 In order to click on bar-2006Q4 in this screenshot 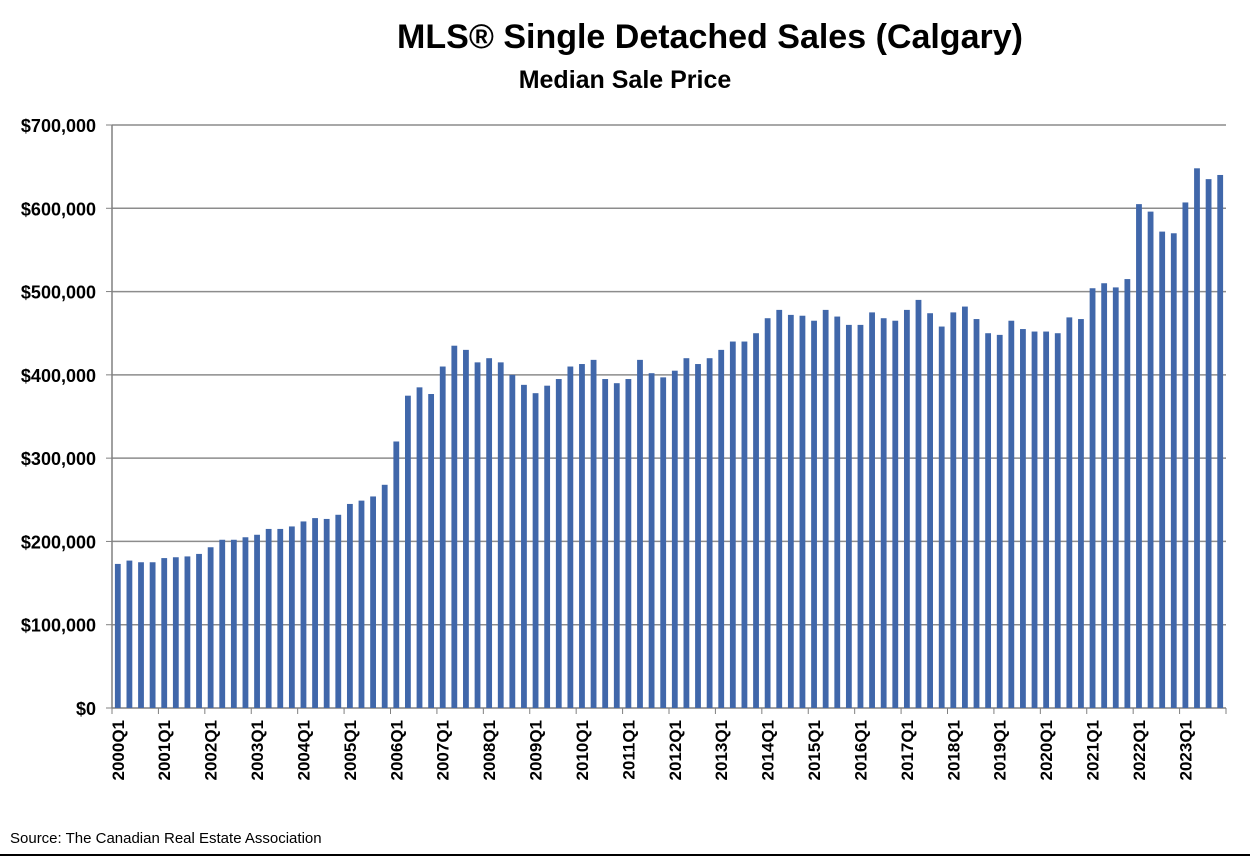, I will do `click(431, 551)`.